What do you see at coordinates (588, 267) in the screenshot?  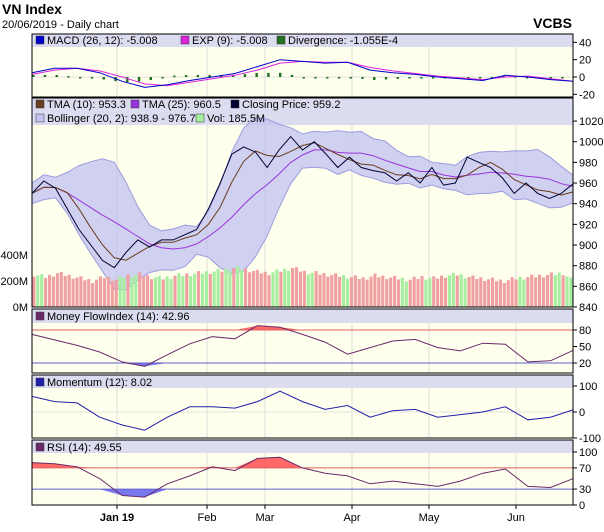 I see `y-tick-label: 880` at bounding box center [588, 267].